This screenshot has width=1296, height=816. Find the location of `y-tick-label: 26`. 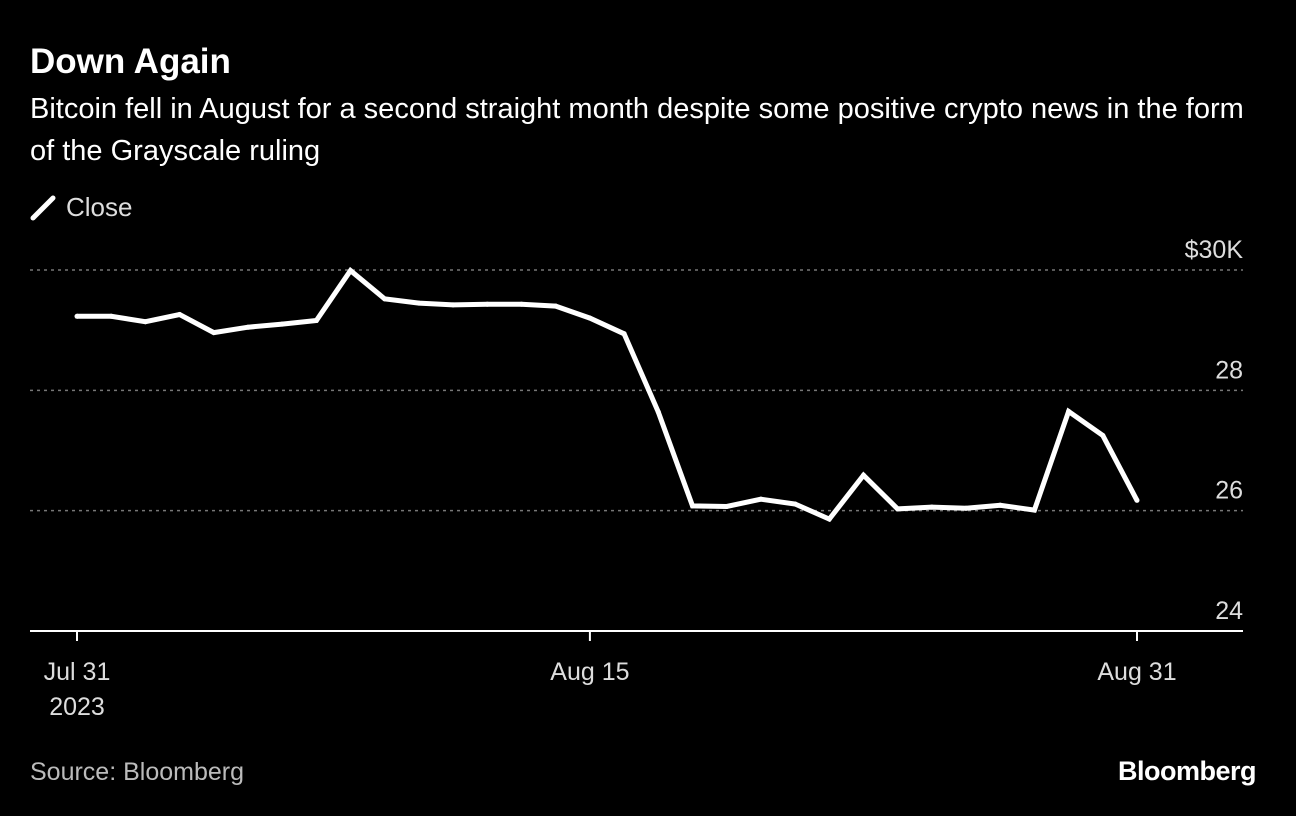

y-tick-label: 26 is located at coordinates (1229, 491).